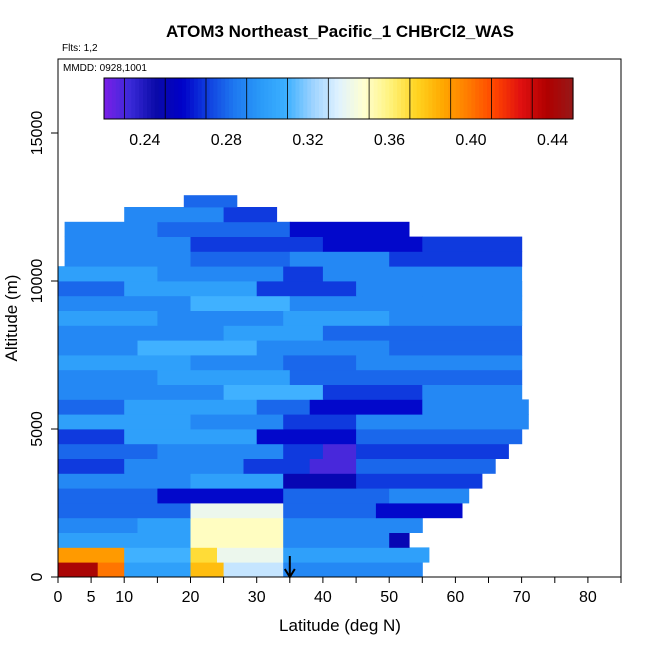 The height and width of the screenshot is (650, 650). Describe the element at coordinates (389, 597) in the screenshot. I see `x-tick-label: 50` at that location.